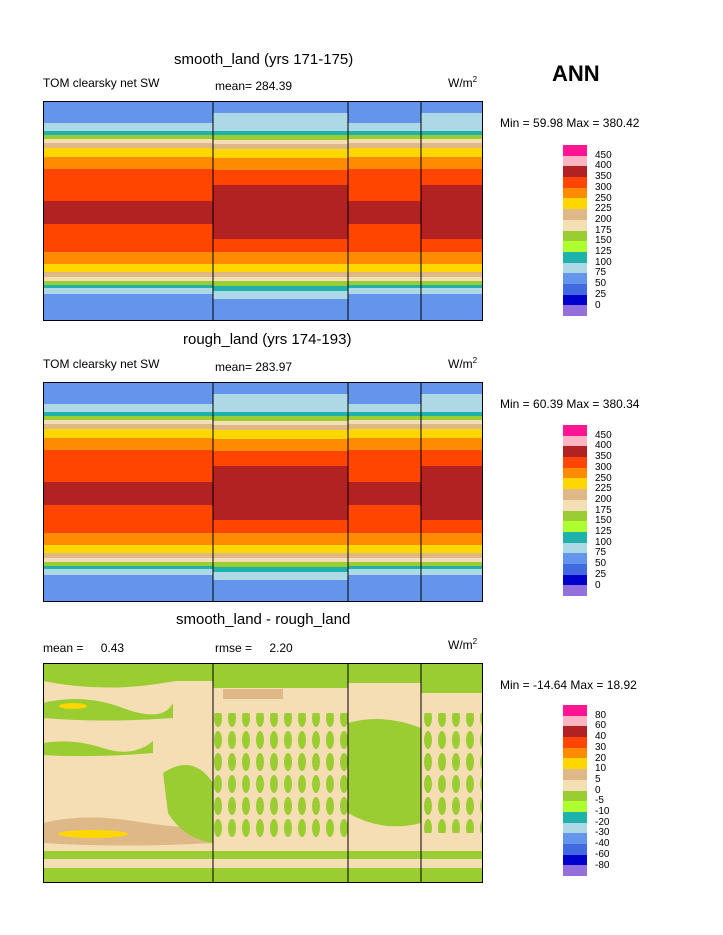  I want to click on panel2-min-value: 60.39, so click(548, 404).